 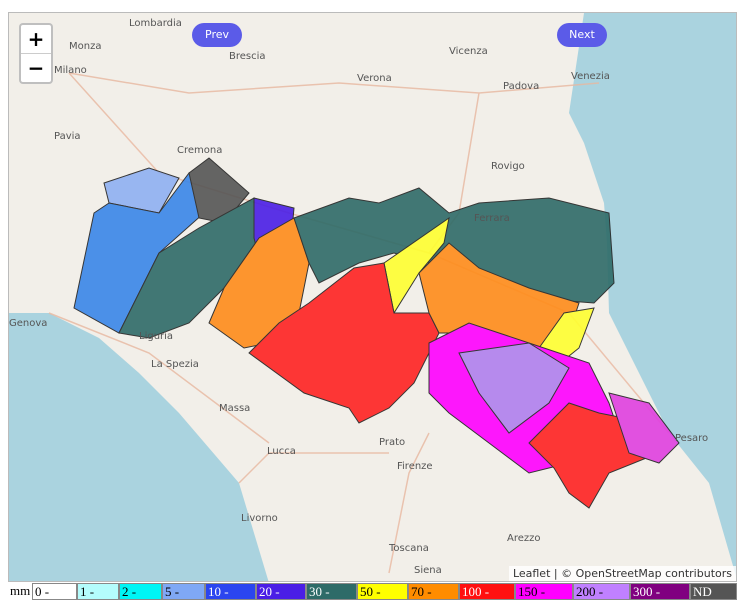 I want to click on legend-item: 50 -, so click(x=382, y=591).